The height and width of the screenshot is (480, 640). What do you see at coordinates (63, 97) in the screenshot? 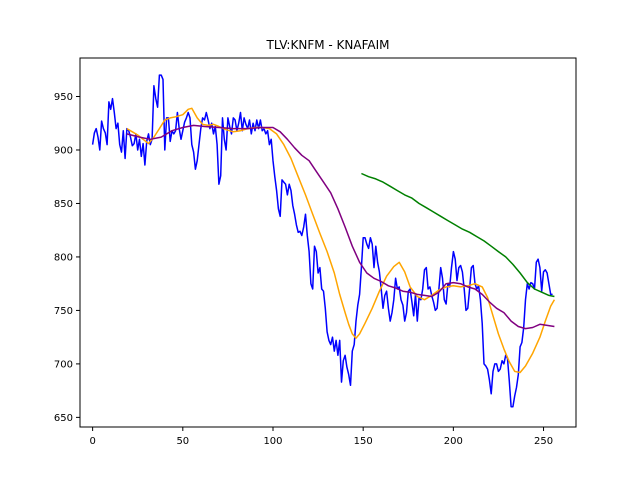
I see `y-tick-label: 950` at bounding box center [63, 97].